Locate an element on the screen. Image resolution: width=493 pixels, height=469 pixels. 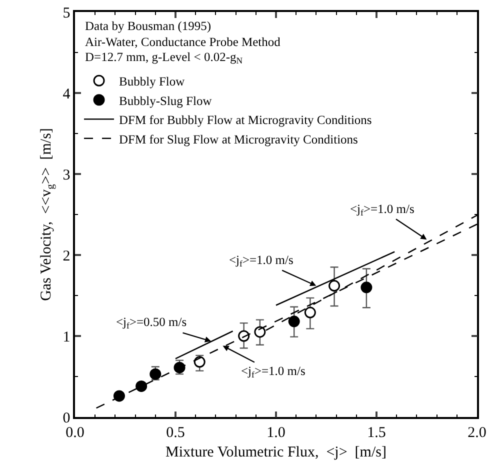
x-tick-label: 1.5 is located at coordinates (376, 432).